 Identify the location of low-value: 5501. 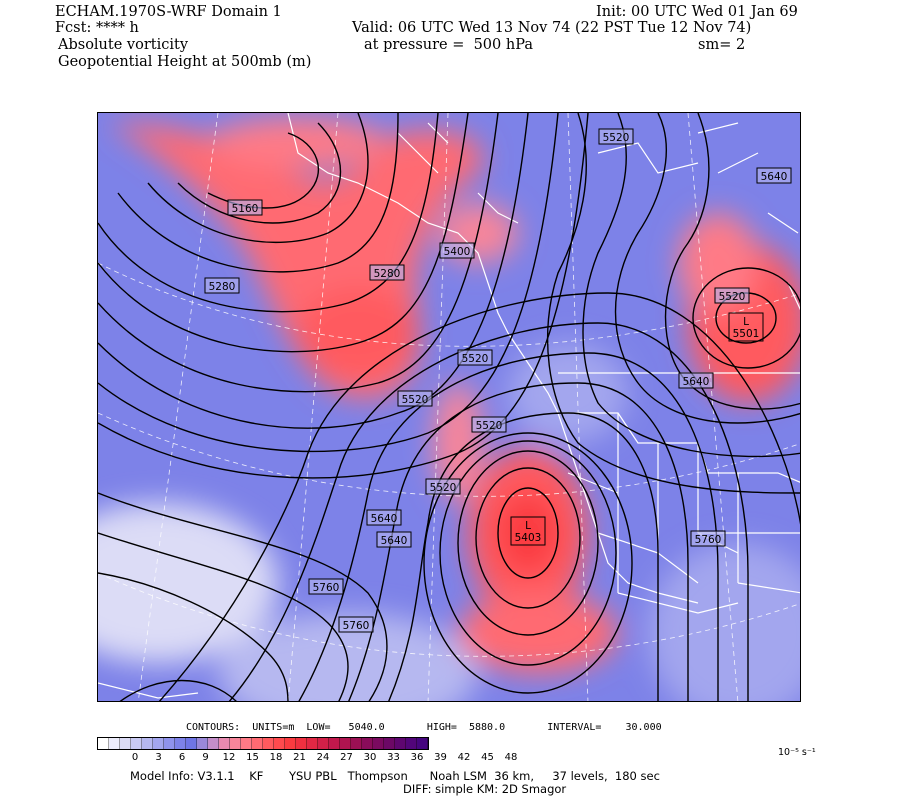
(746, 334).